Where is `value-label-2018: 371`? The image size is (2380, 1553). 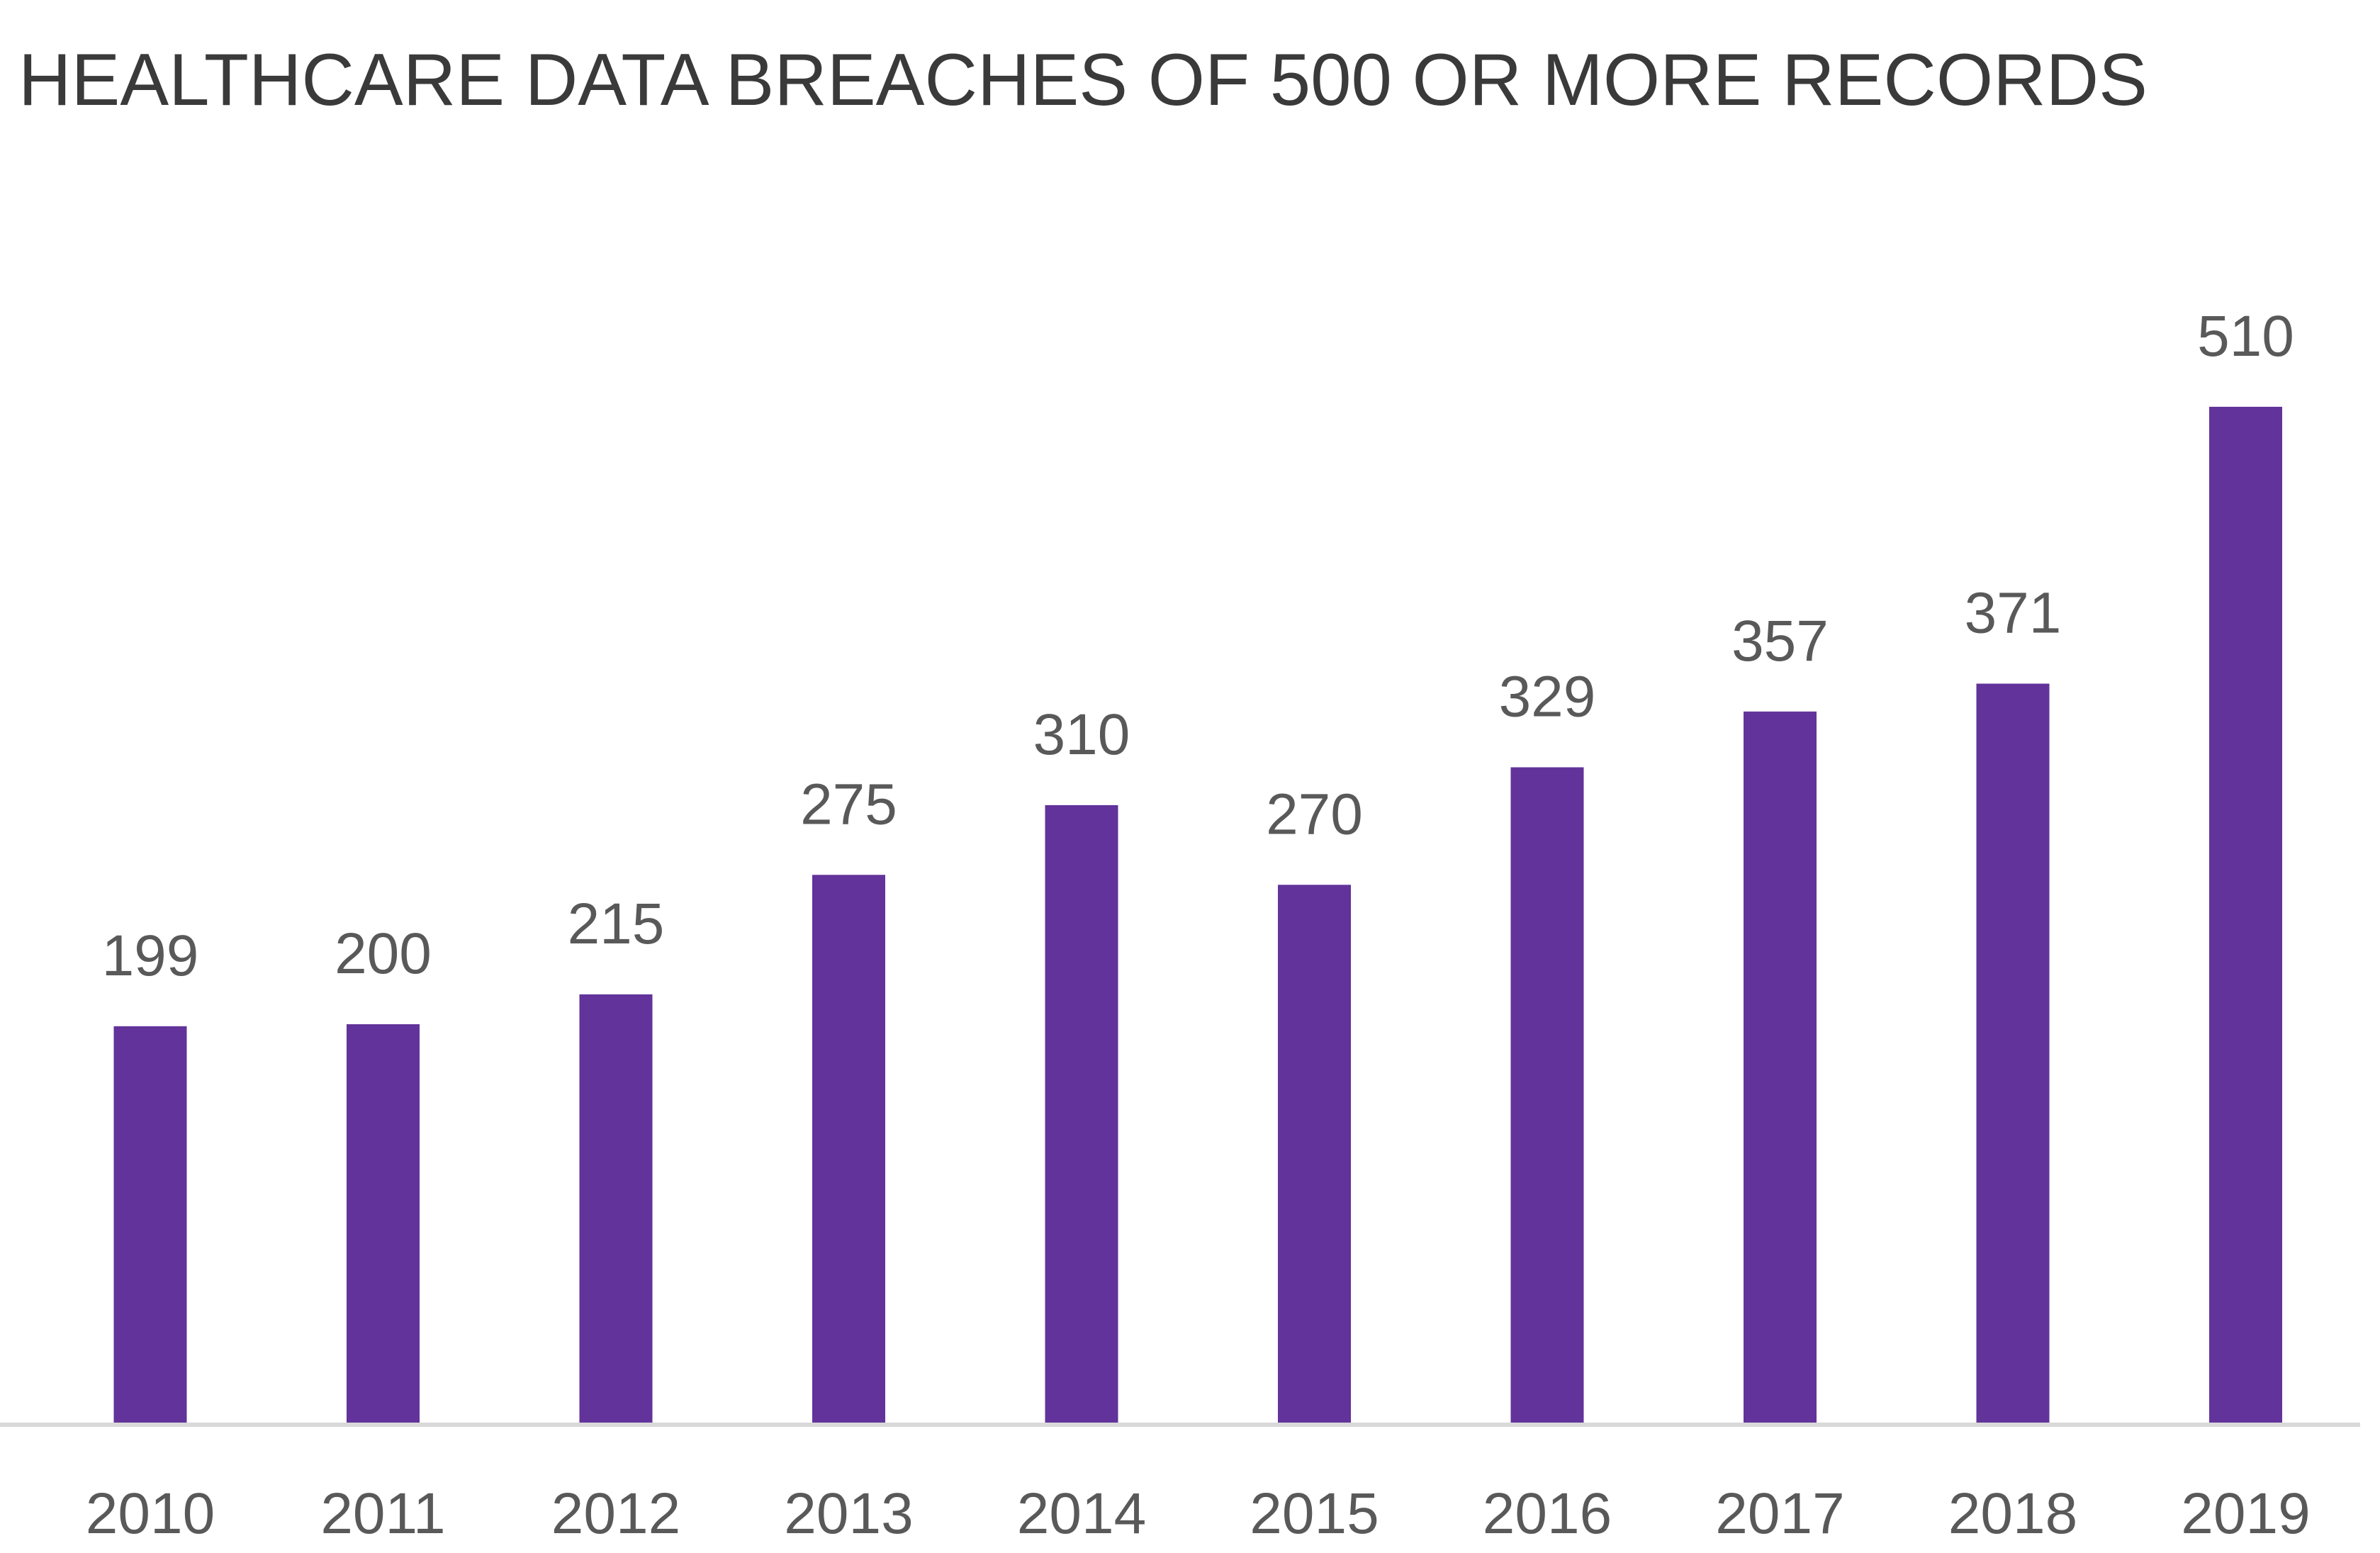
value-label-2018: 371 is located at coordinates (2014, 613).